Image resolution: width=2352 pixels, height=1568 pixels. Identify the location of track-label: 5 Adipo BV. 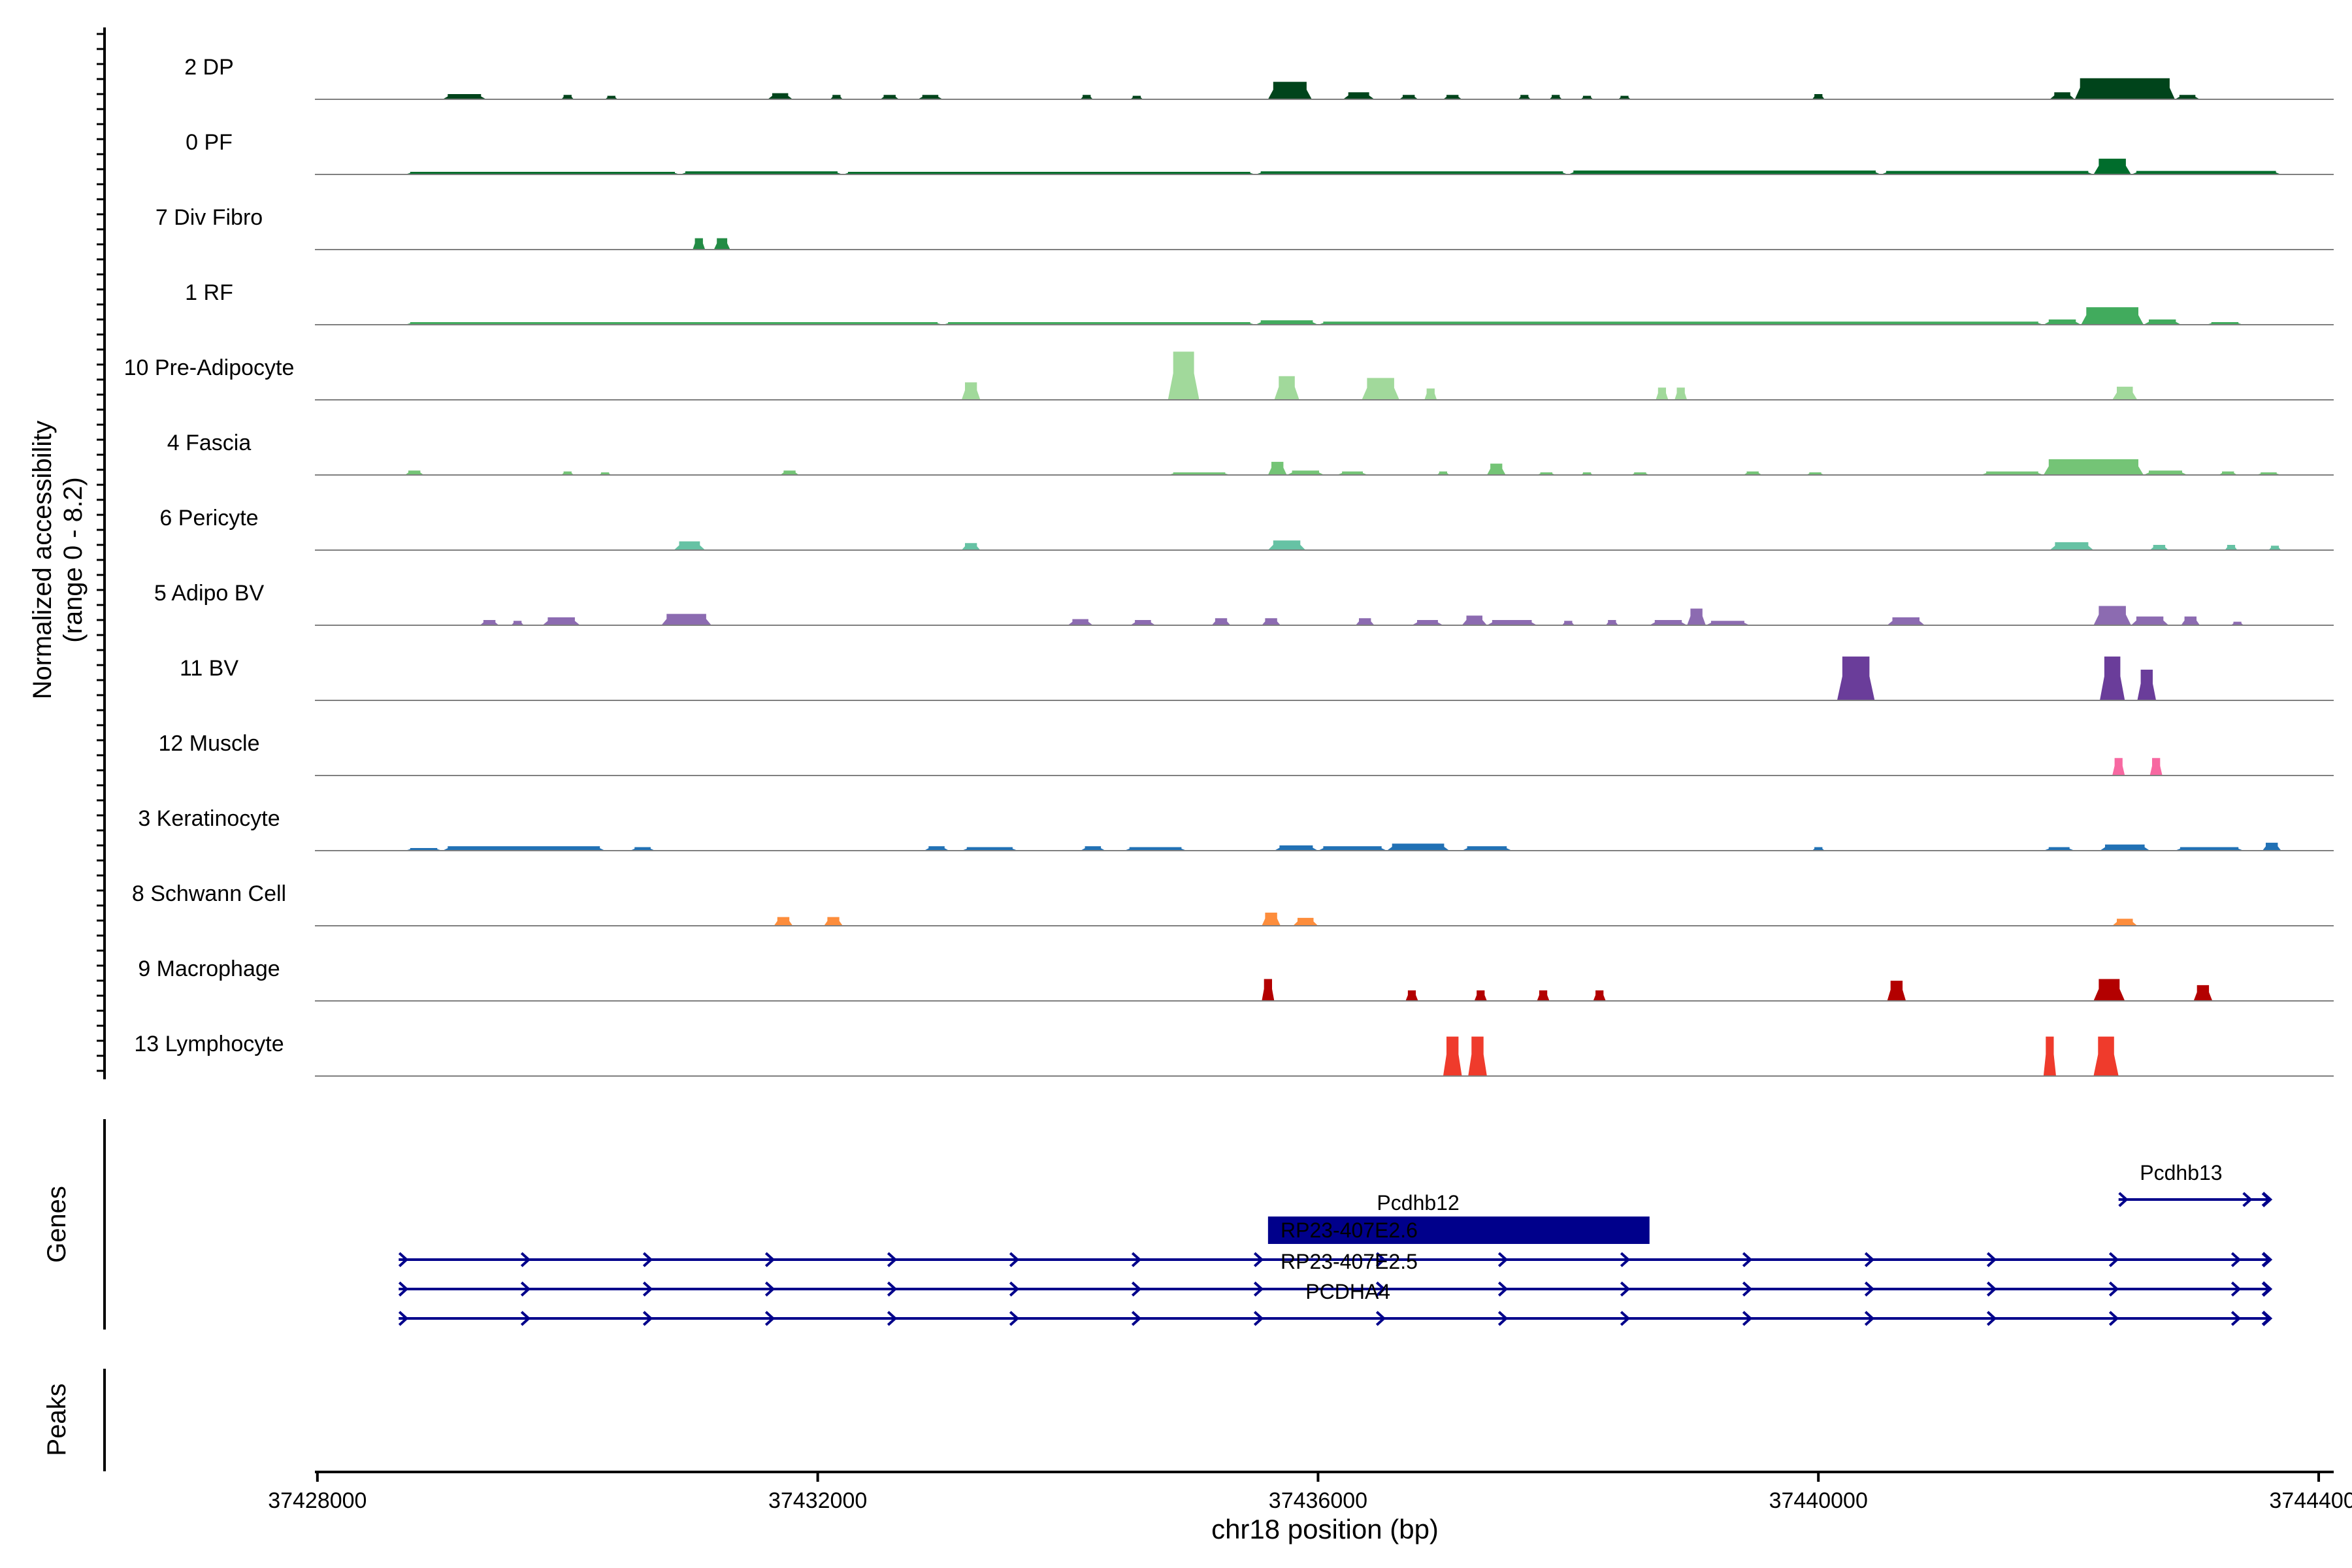
(209, 593).